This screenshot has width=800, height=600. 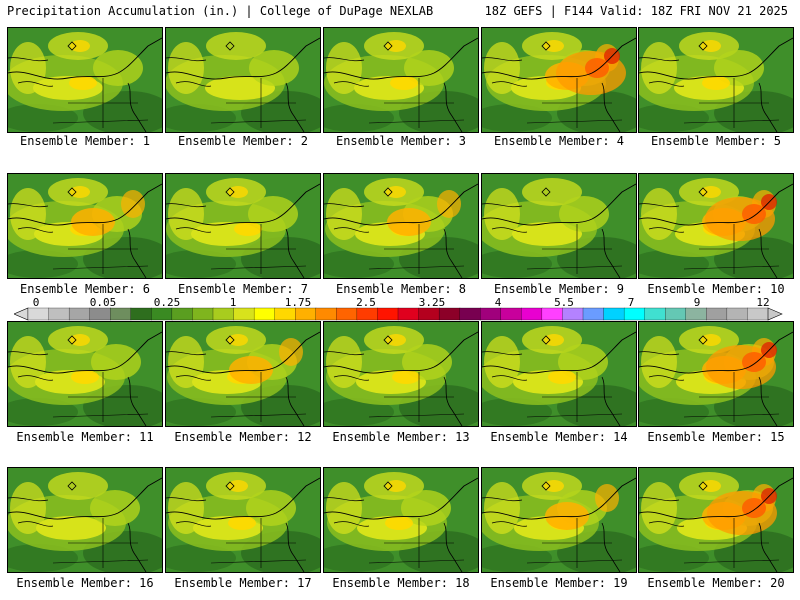 I want to click on ensemble-member-label: Ensemble Member: 1, so click(x=85, y=141).